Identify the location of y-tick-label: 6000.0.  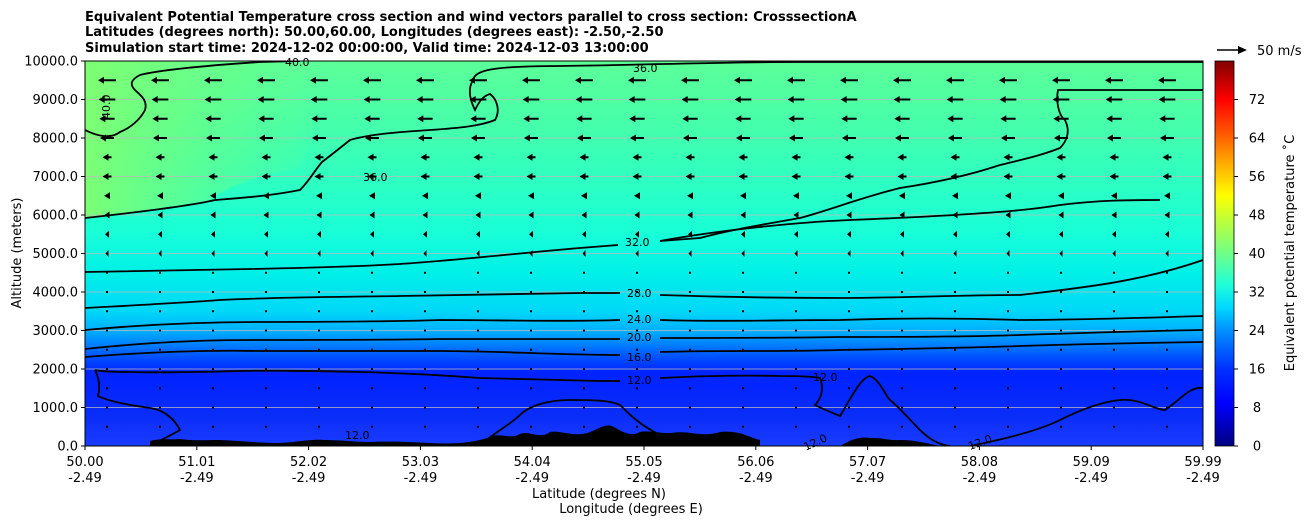
(56, 216).